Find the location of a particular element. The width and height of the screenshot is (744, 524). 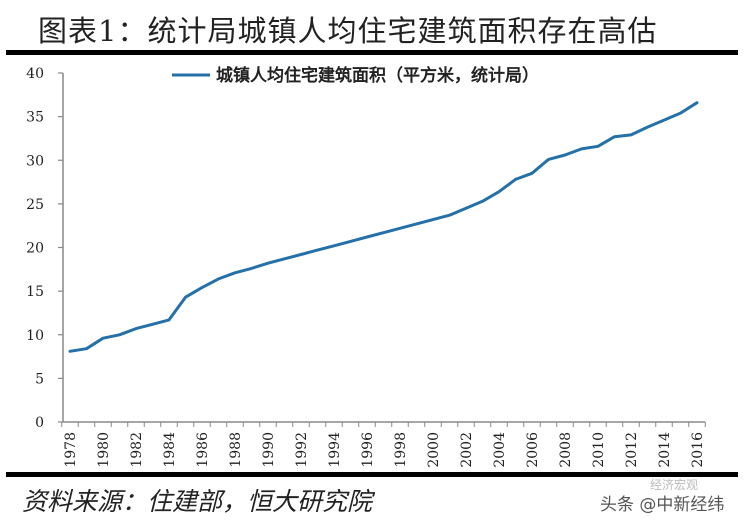

y-tick-label: 15 is located at coordinates (35, 292).